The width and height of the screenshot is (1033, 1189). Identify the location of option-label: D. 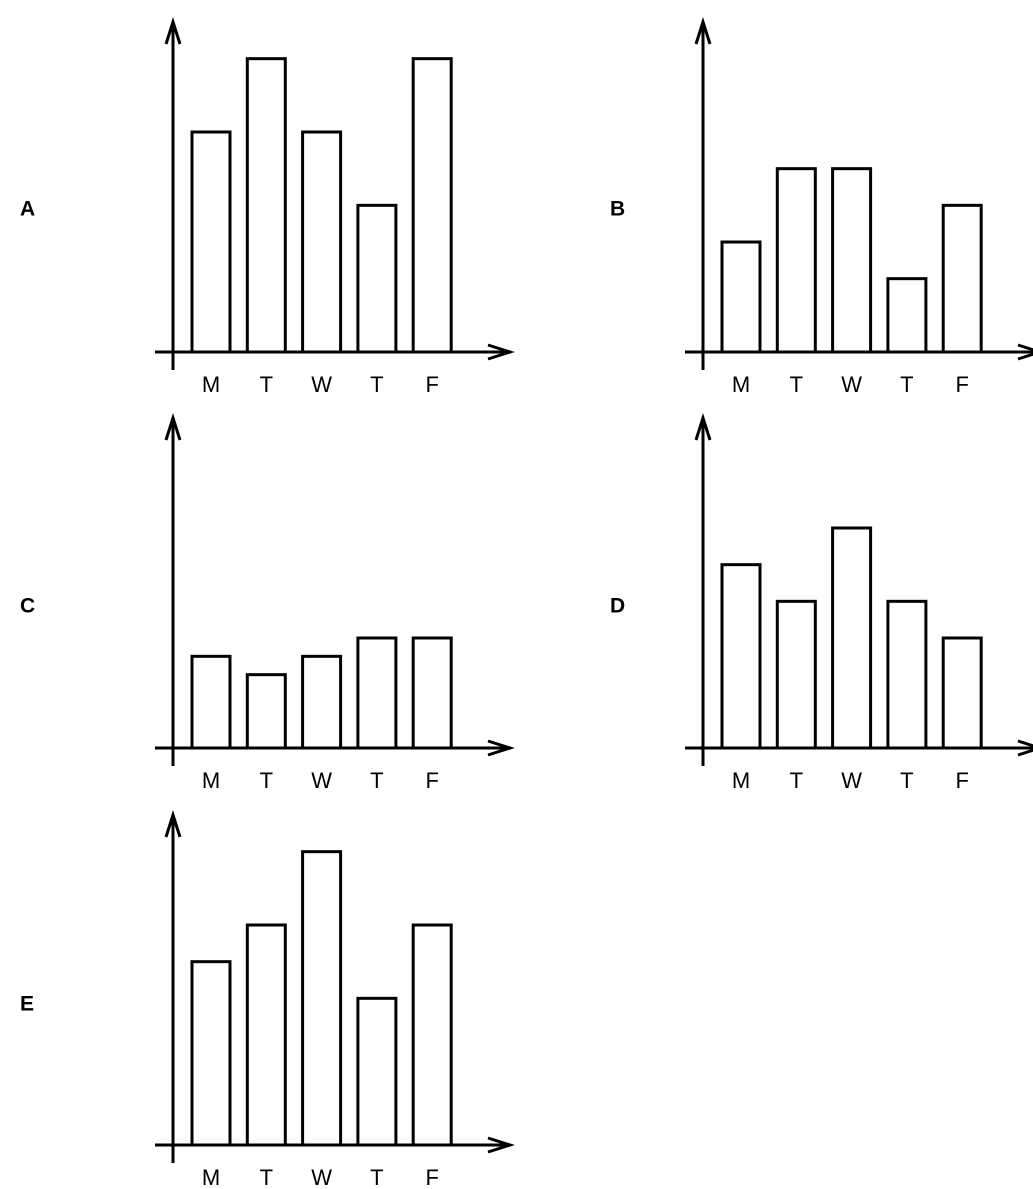
(617, 606).